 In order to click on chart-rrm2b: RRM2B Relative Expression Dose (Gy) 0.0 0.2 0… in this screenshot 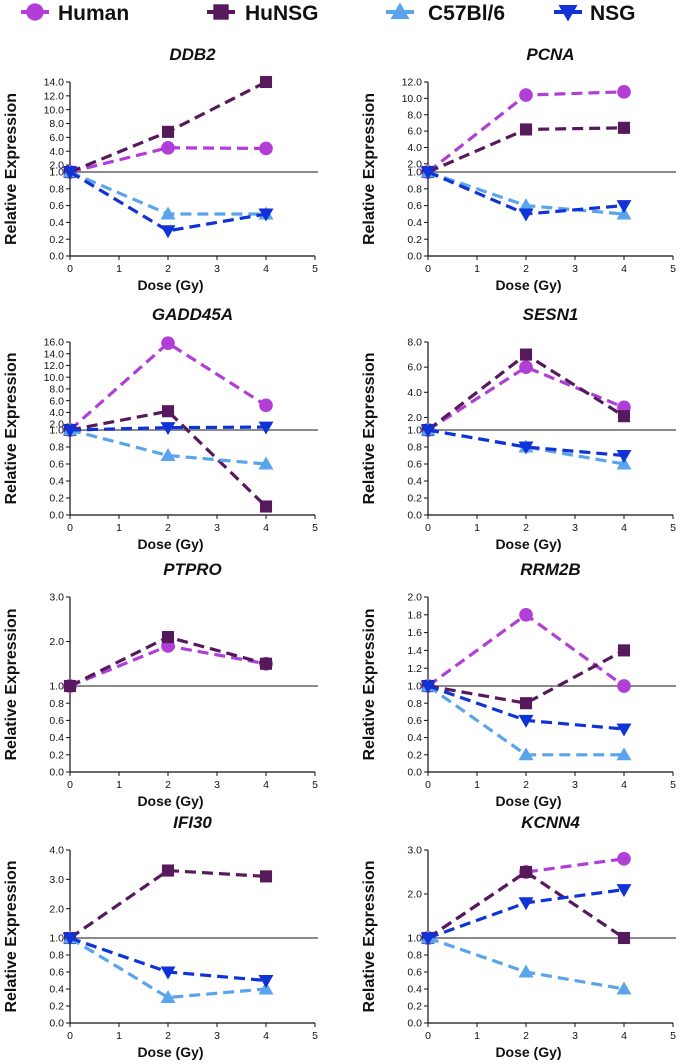, I will do `click(518, 684)`.